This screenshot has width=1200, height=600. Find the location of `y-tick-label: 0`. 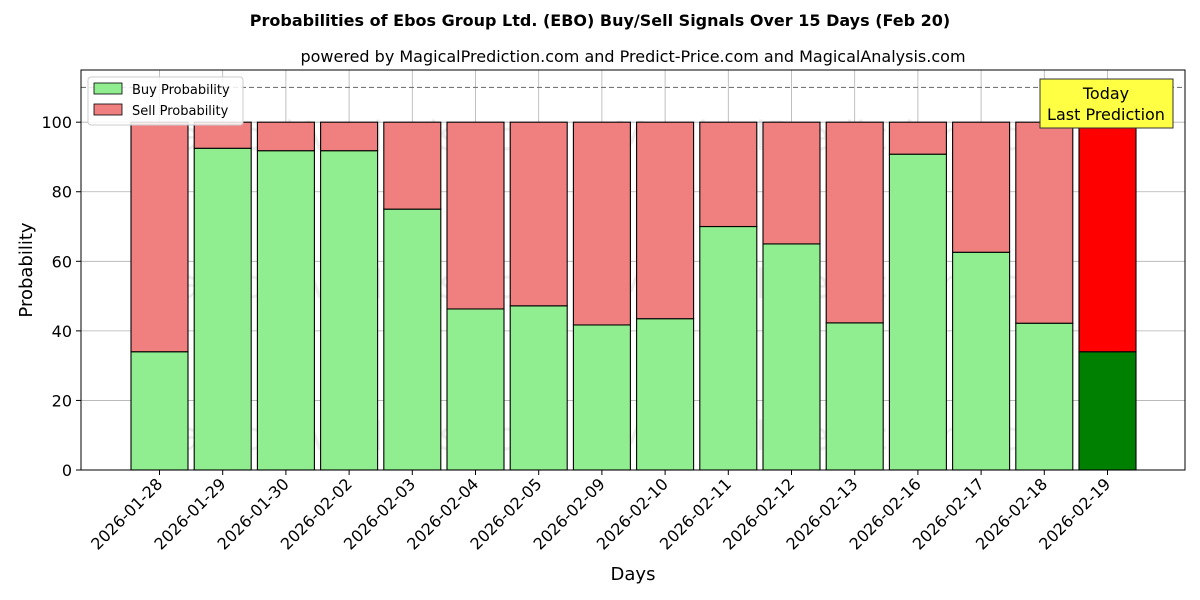

y-tick-label: 0 is located at coordinates (67, 470).